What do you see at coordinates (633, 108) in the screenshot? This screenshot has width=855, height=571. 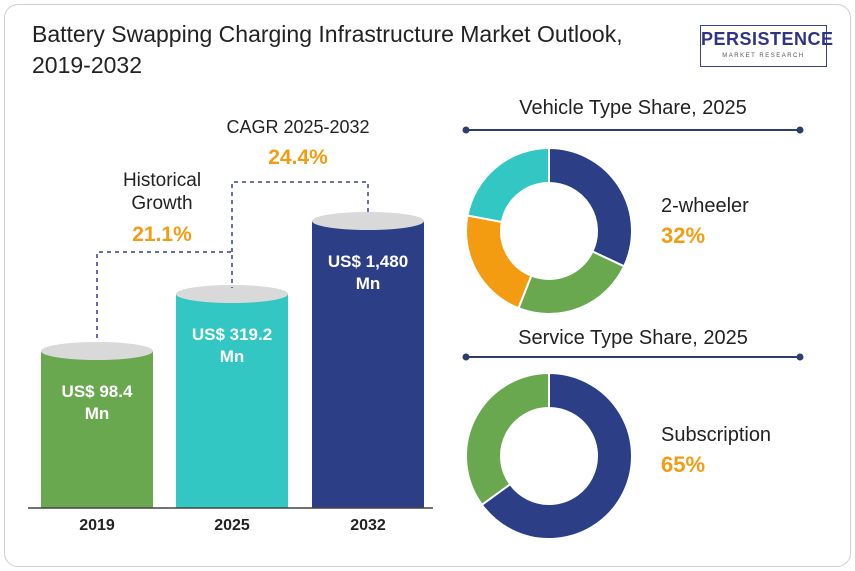 I see `donut-title: Vehicle Type Share, 2025` at bounding box center [633, 108].